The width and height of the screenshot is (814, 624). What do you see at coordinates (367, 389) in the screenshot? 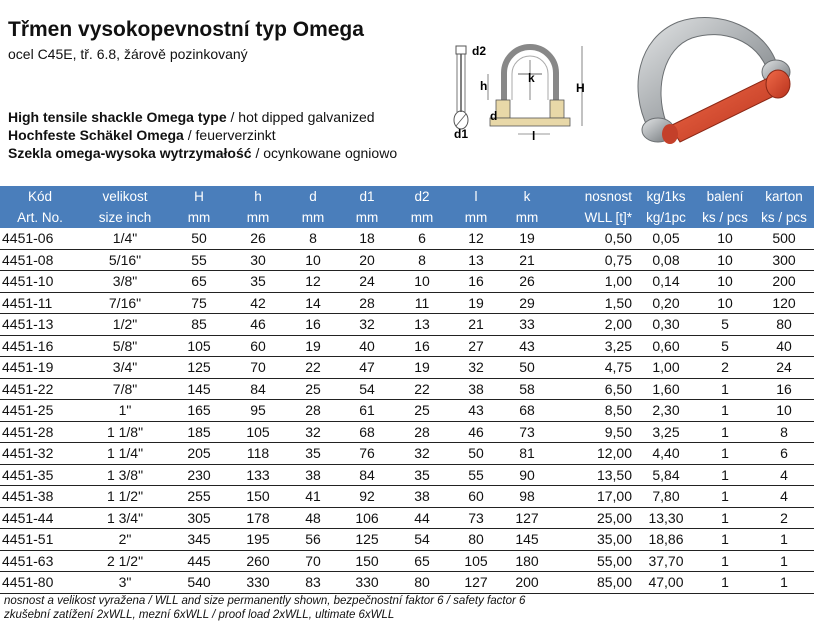
I see `table-cell: 54` at bounding box center [367, 389].